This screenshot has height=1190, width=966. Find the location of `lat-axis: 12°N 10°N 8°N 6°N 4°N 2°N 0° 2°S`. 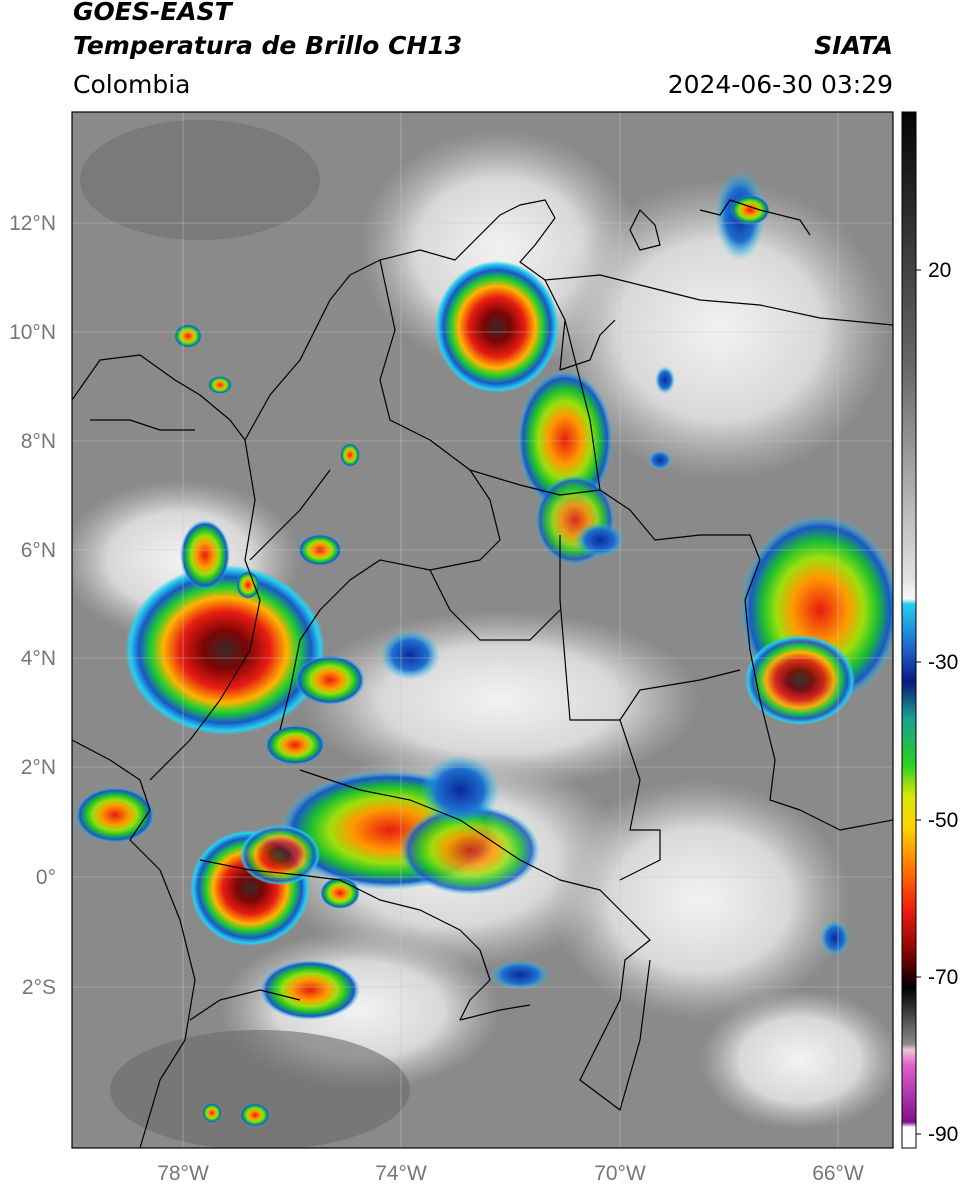

lat-axis: 12°N 10°N 8°N 6°N 4°N 2°N 0° 2°S is located at coordinates (32, 605).